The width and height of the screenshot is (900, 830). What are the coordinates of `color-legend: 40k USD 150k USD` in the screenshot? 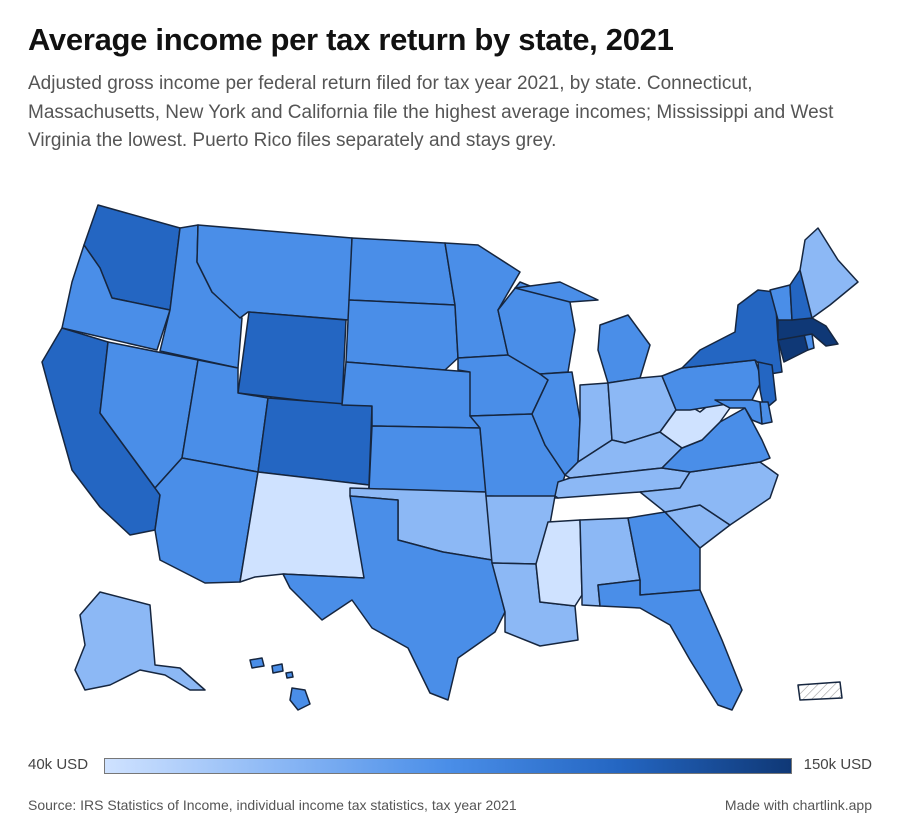 It's located at (453, 767).